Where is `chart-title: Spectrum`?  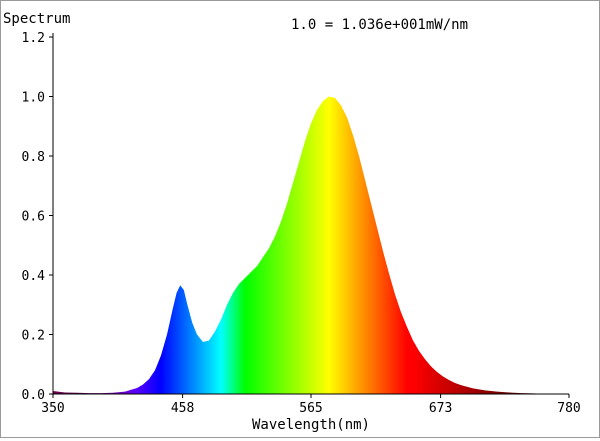
chart-title: Spectrum is located at coordinates (36, 19).